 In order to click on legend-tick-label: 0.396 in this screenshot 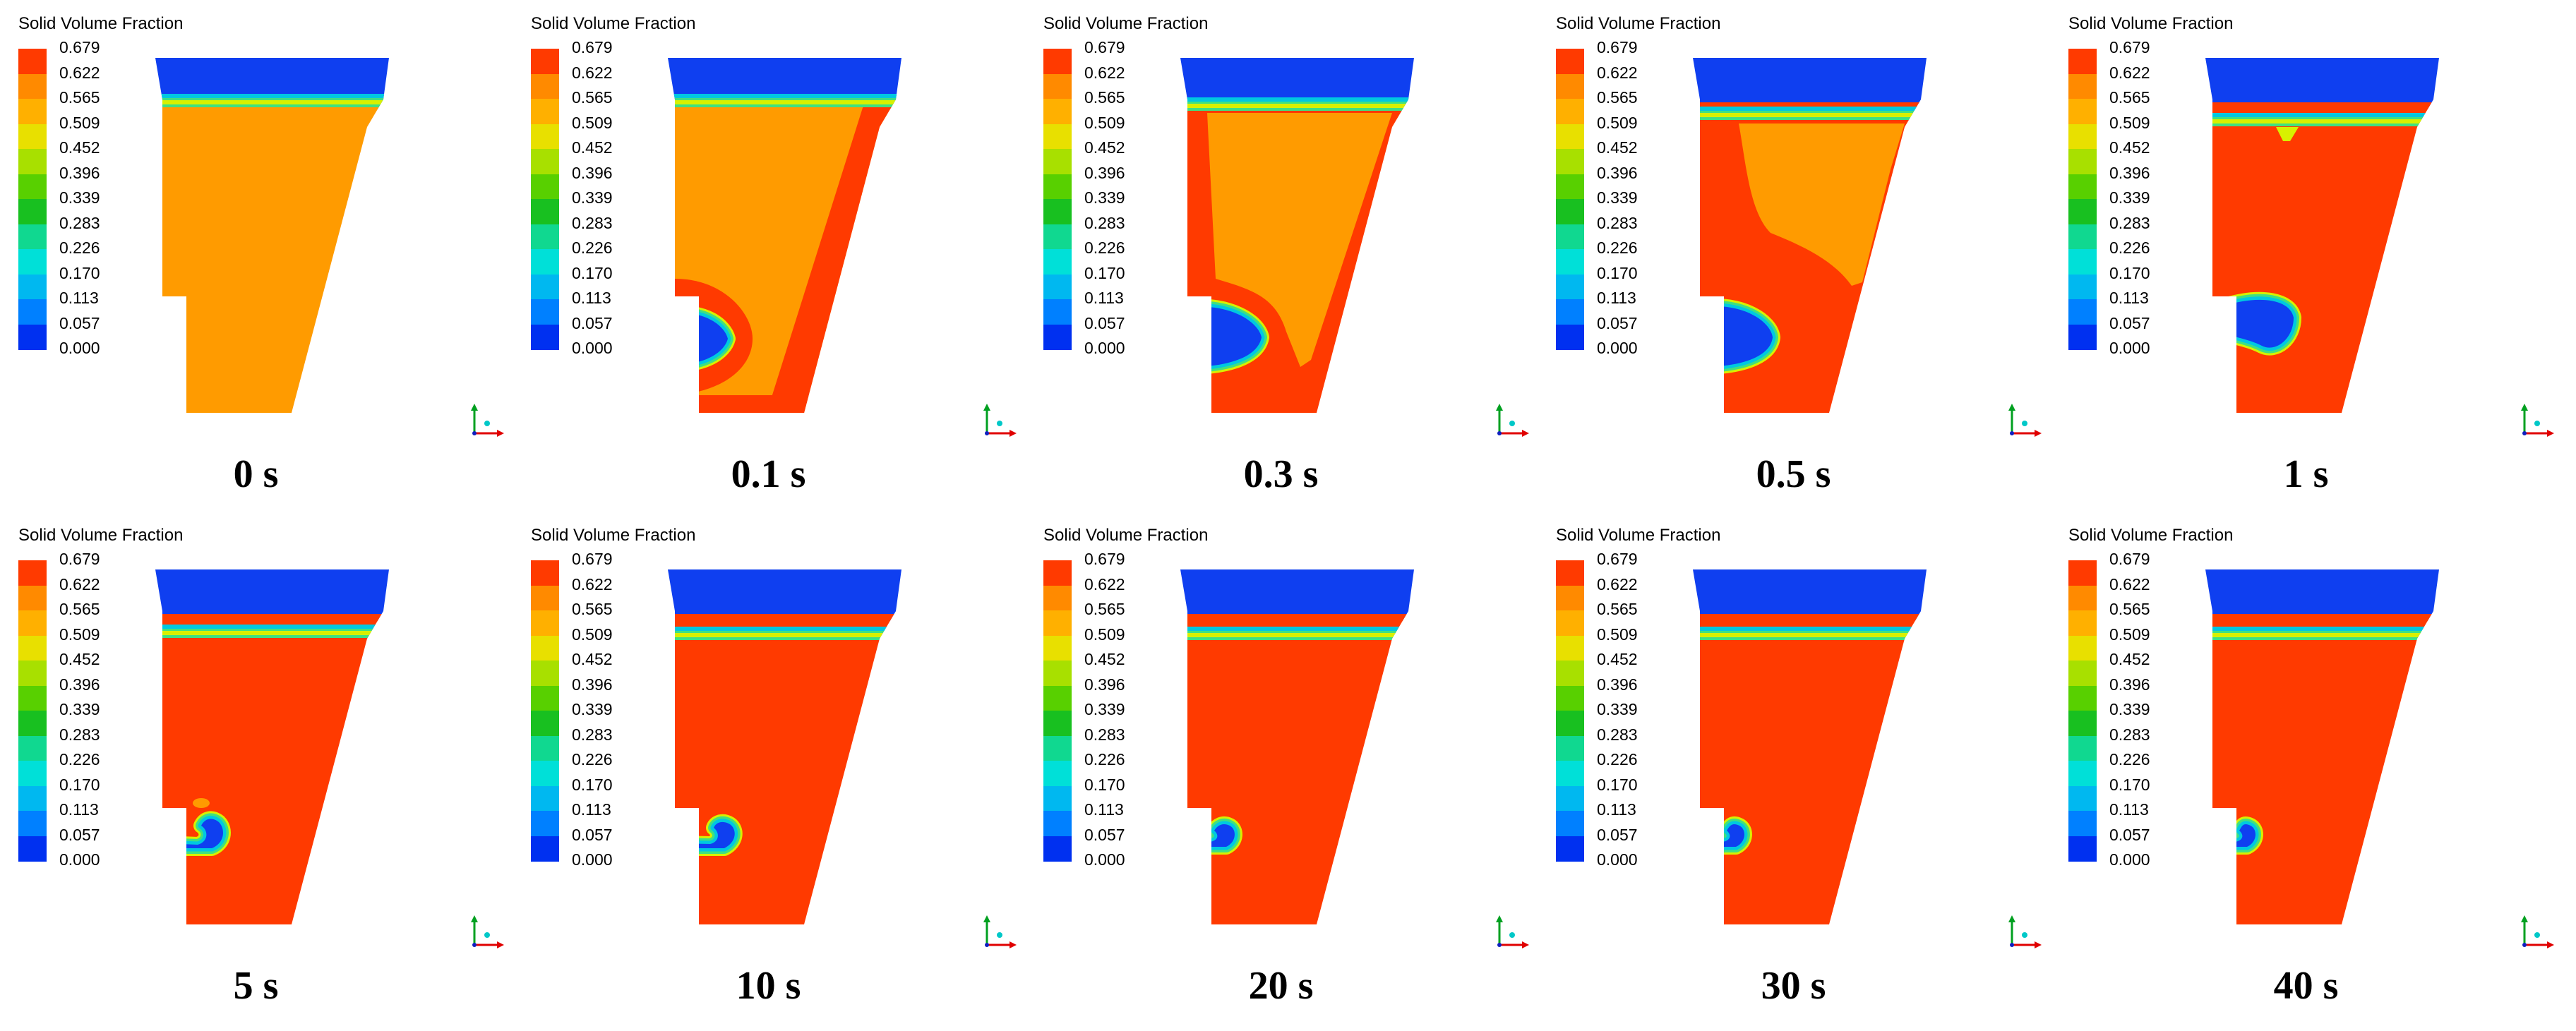, I will do `click(1104, 684)`.